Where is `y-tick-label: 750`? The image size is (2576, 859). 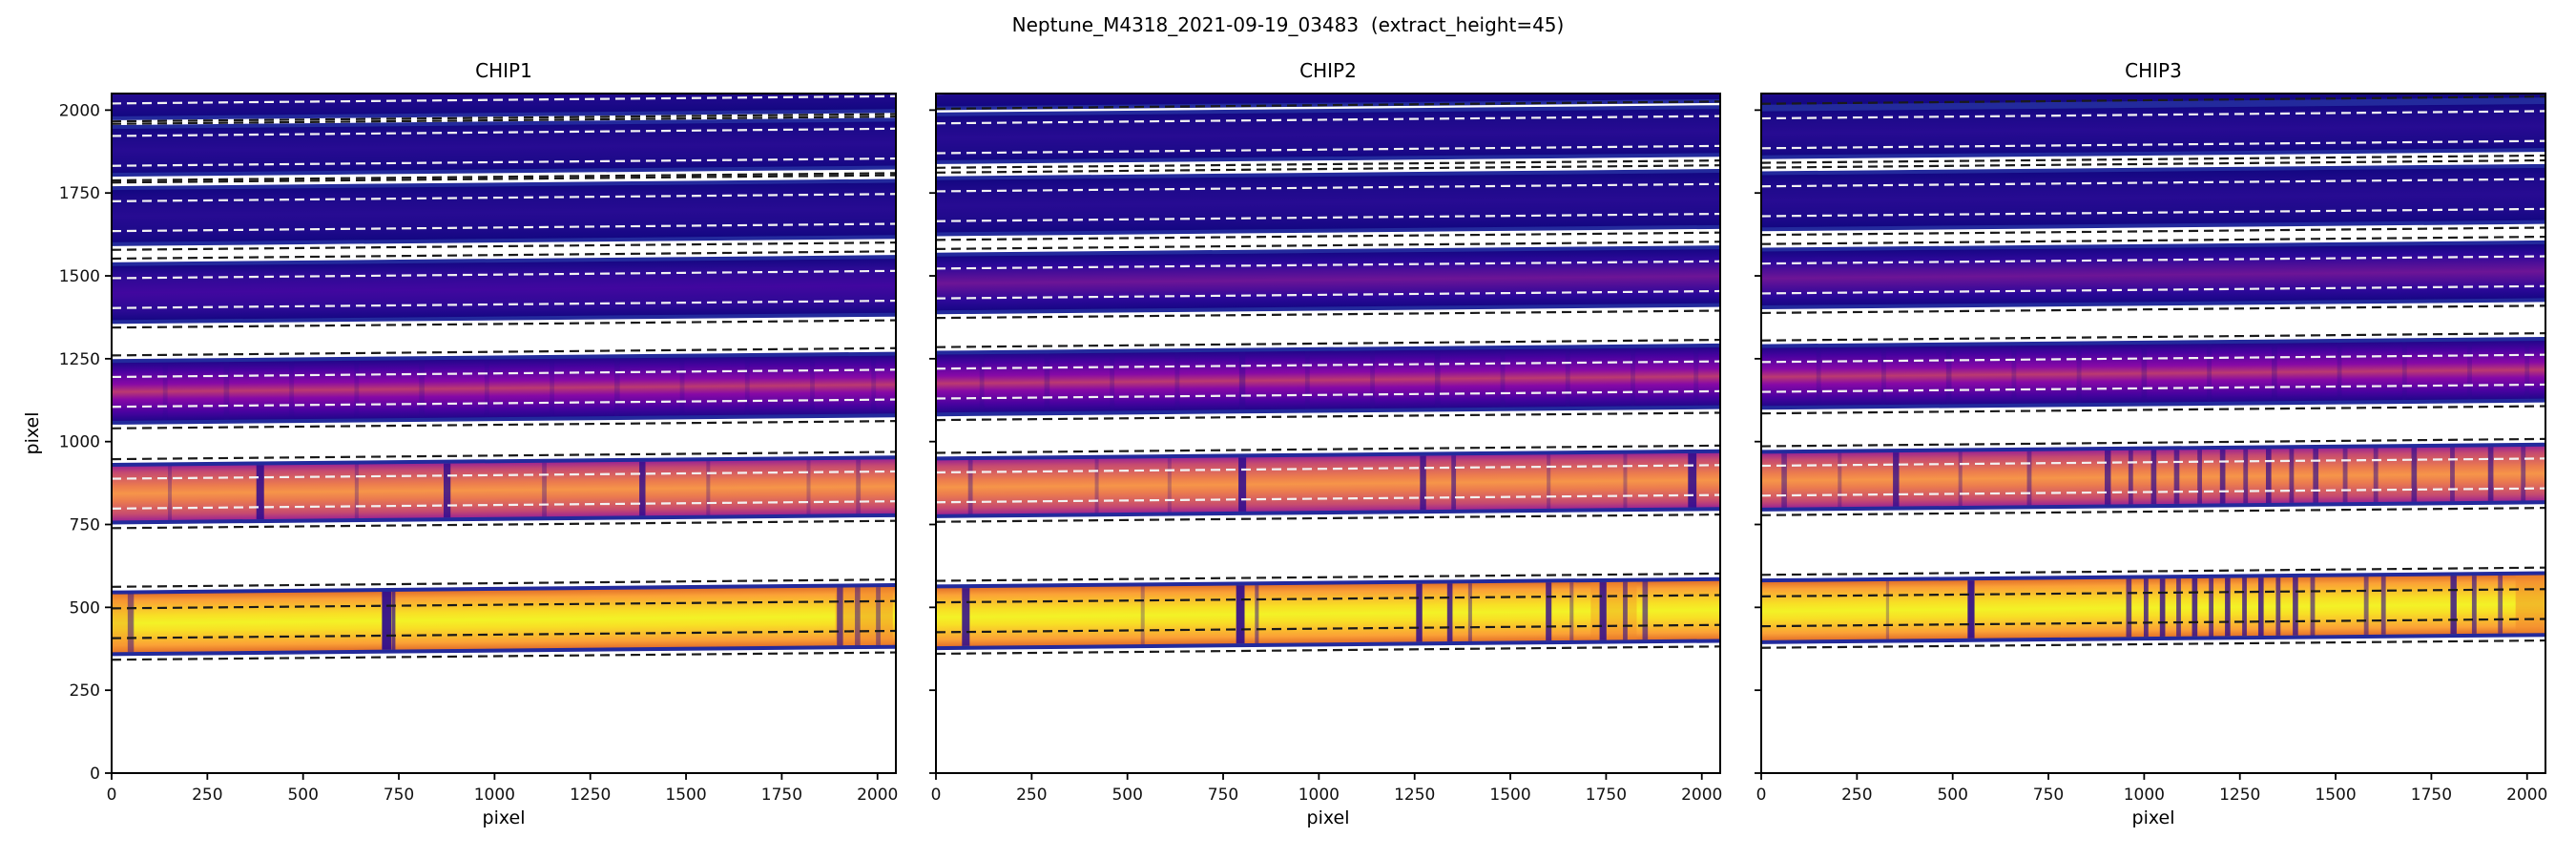
y-tick-label: 750 is located at coordinates (85, 525).